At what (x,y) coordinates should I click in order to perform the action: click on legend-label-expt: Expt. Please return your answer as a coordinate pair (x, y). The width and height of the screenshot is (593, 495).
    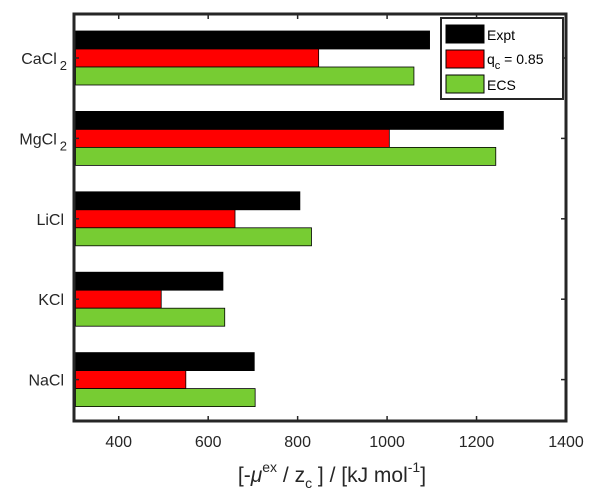
    Looking at the image, I should click on (501, 35).